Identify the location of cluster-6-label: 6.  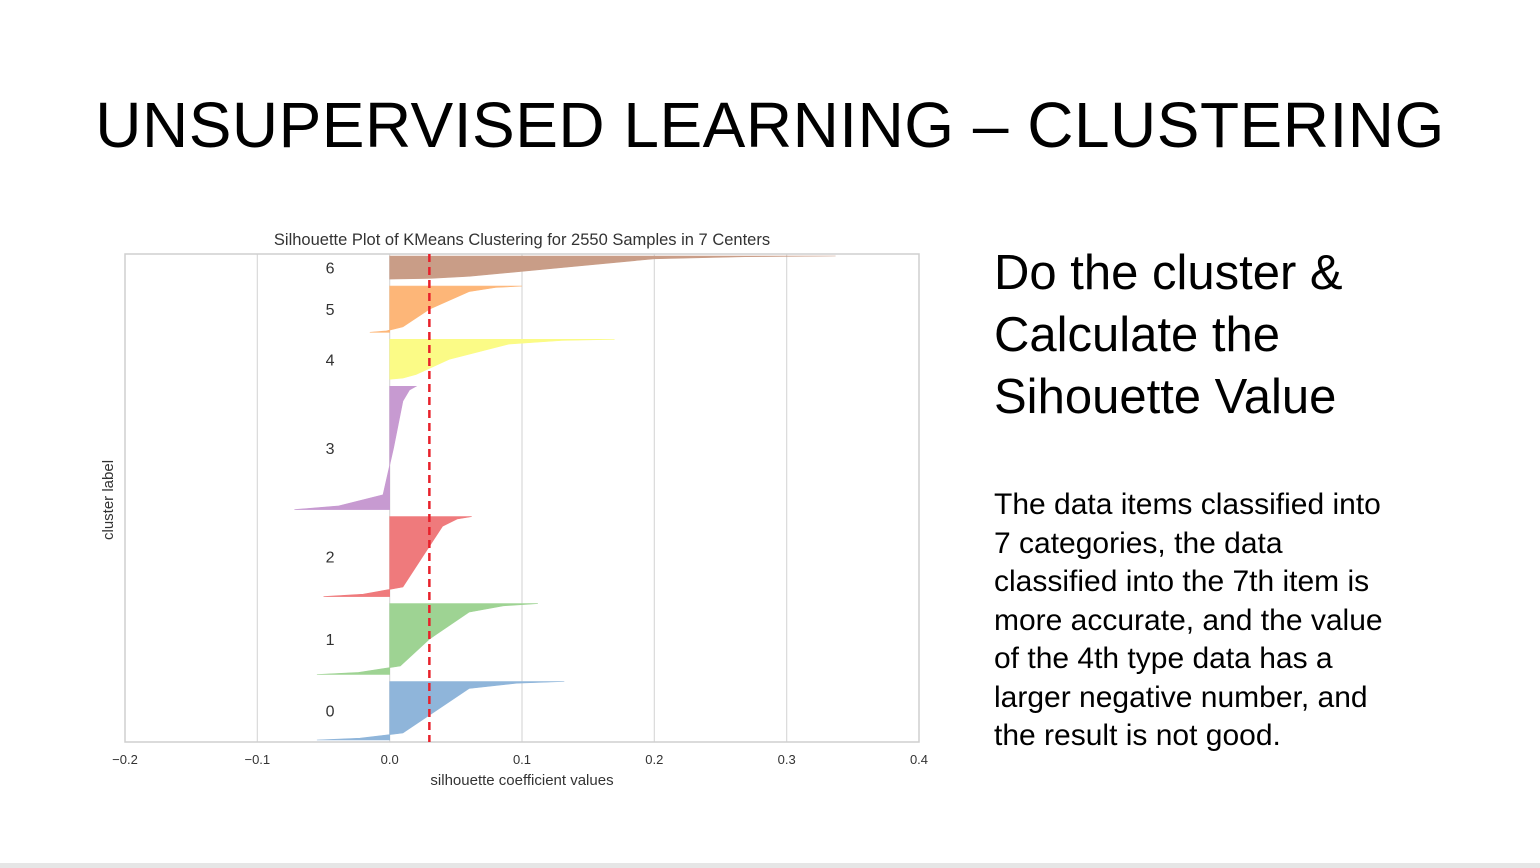
(330, 269).